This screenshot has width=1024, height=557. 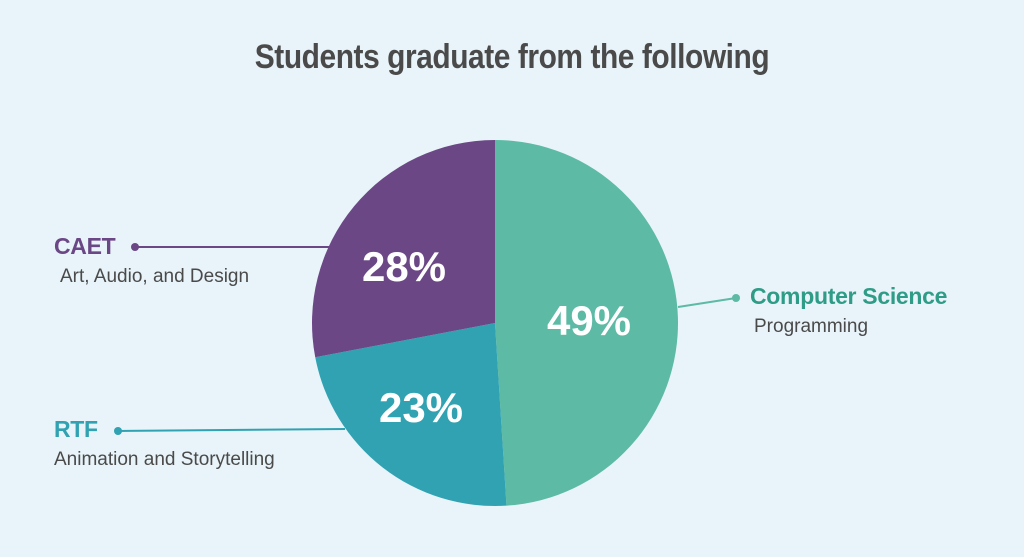 I want to click on label-computer-science: Computer Science Programming, so click(x=848, y=310).